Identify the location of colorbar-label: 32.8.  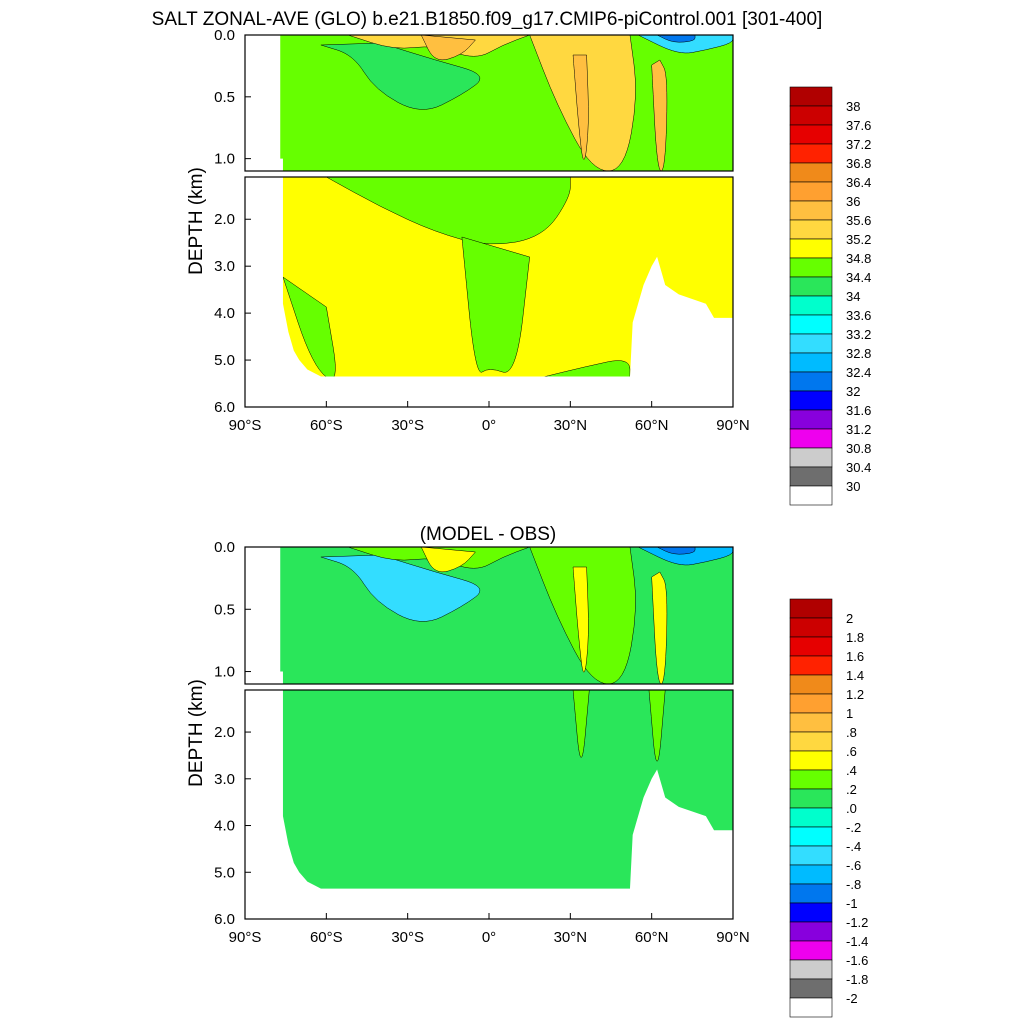
(858, 353).